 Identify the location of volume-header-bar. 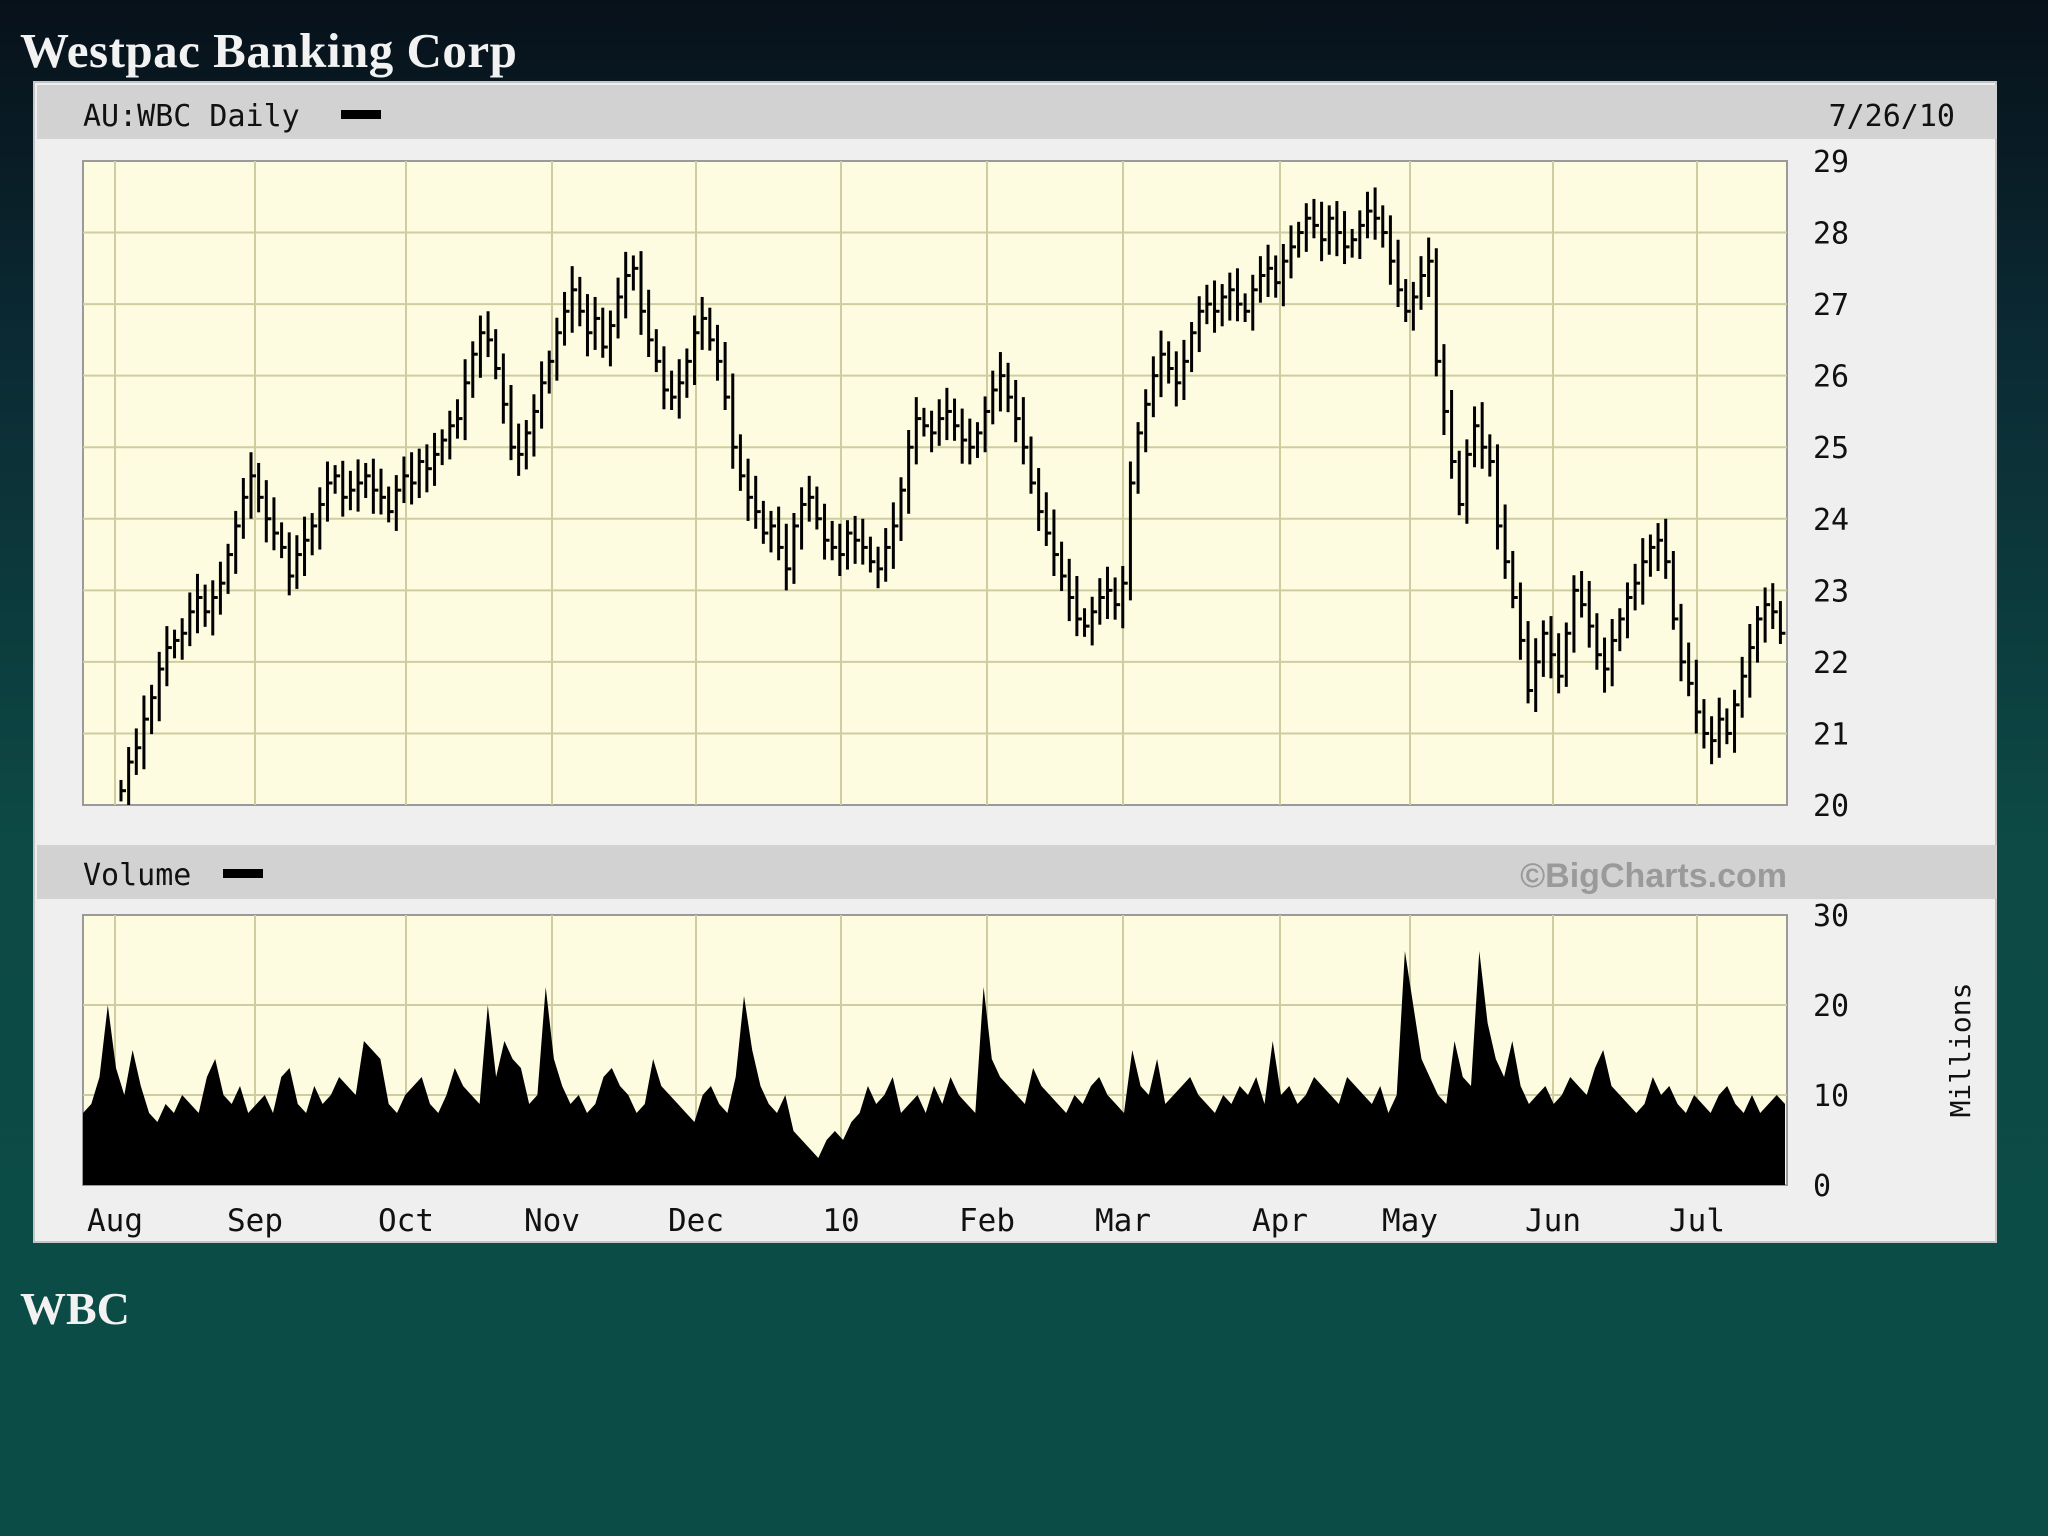
(1017, 872).